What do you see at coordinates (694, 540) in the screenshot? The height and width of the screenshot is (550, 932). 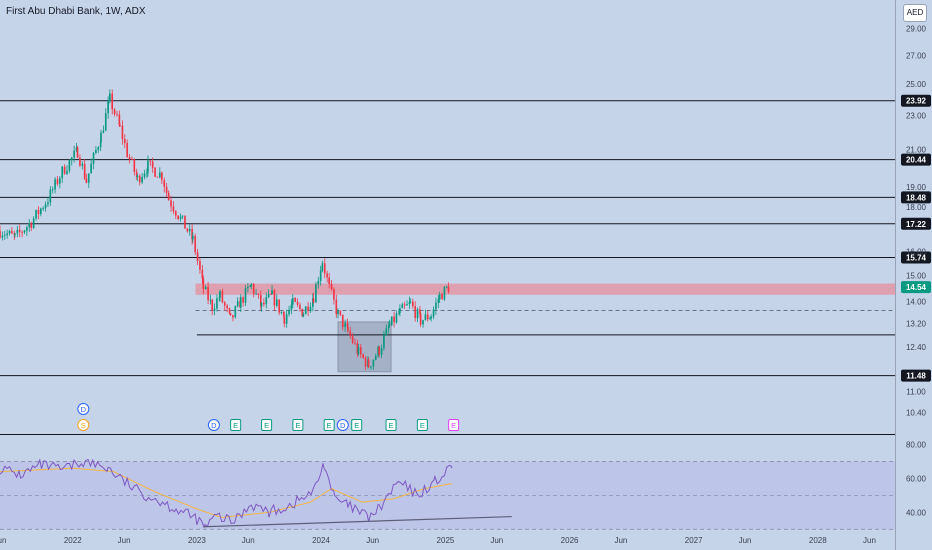 I see `time-tick-label: 2027` at bounding box center [694, 540].